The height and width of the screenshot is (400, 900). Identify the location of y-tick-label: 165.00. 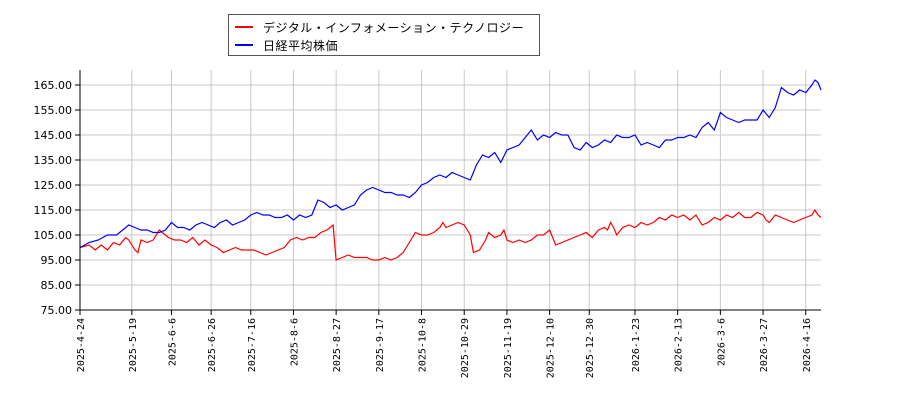
(53, 85).